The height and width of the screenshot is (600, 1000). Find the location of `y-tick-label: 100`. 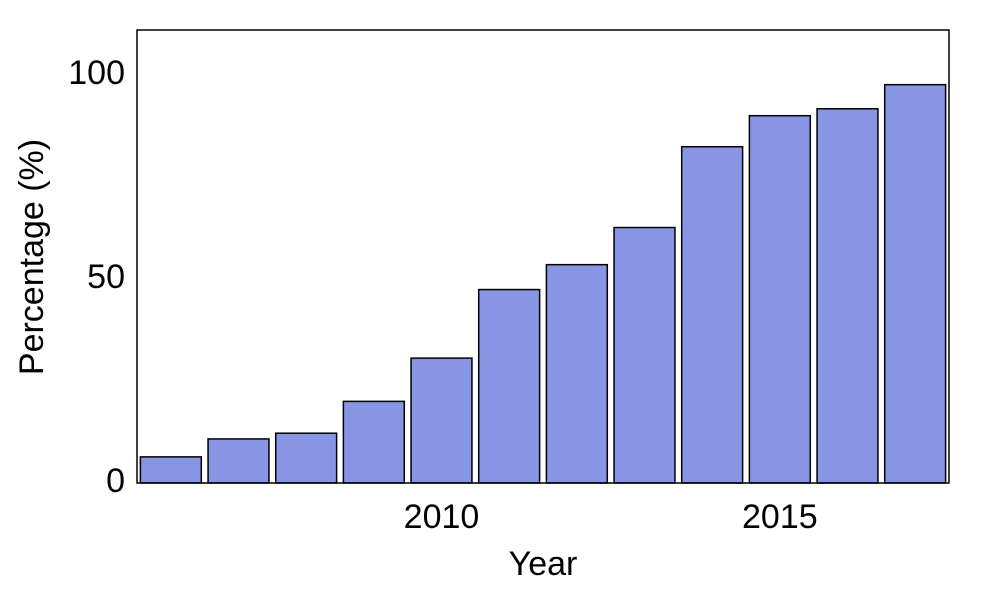

y-tick-label: 100 is located at coordinates (96, 73).